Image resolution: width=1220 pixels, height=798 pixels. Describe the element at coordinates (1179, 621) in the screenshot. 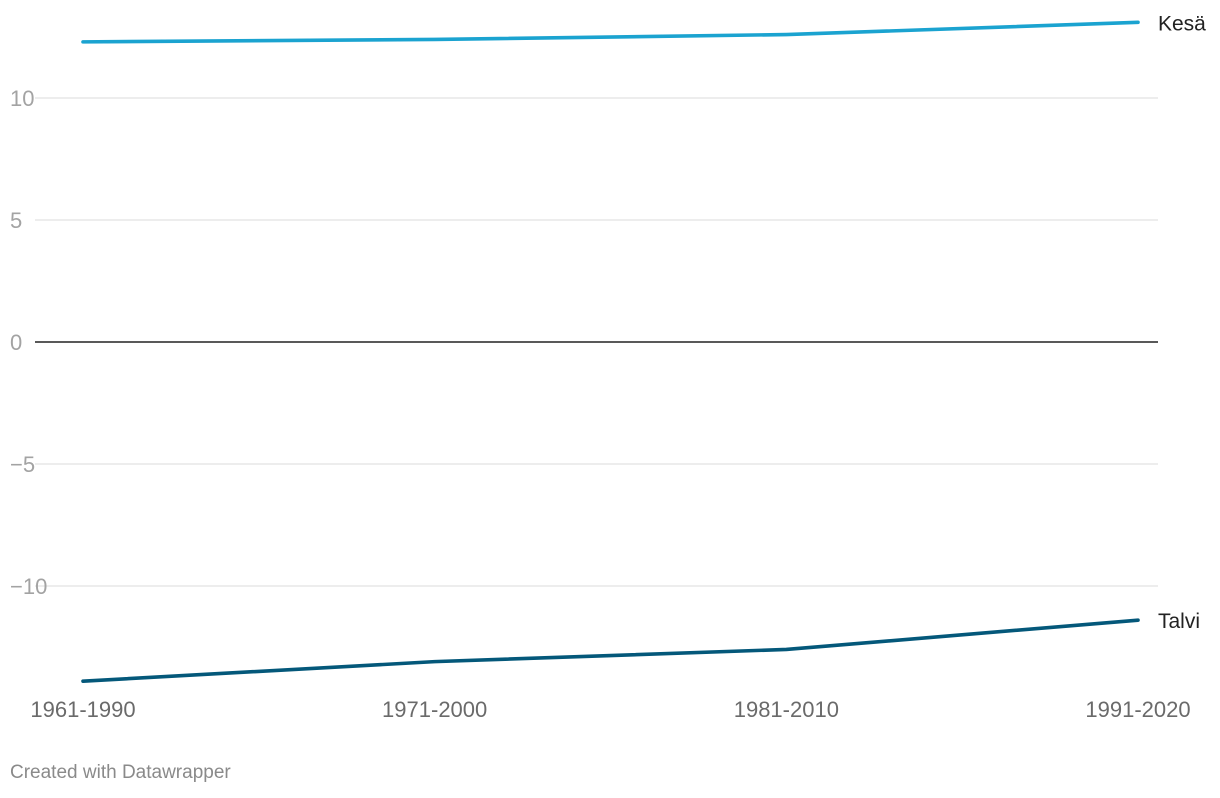

I see `series-label: Talvi` at that location.